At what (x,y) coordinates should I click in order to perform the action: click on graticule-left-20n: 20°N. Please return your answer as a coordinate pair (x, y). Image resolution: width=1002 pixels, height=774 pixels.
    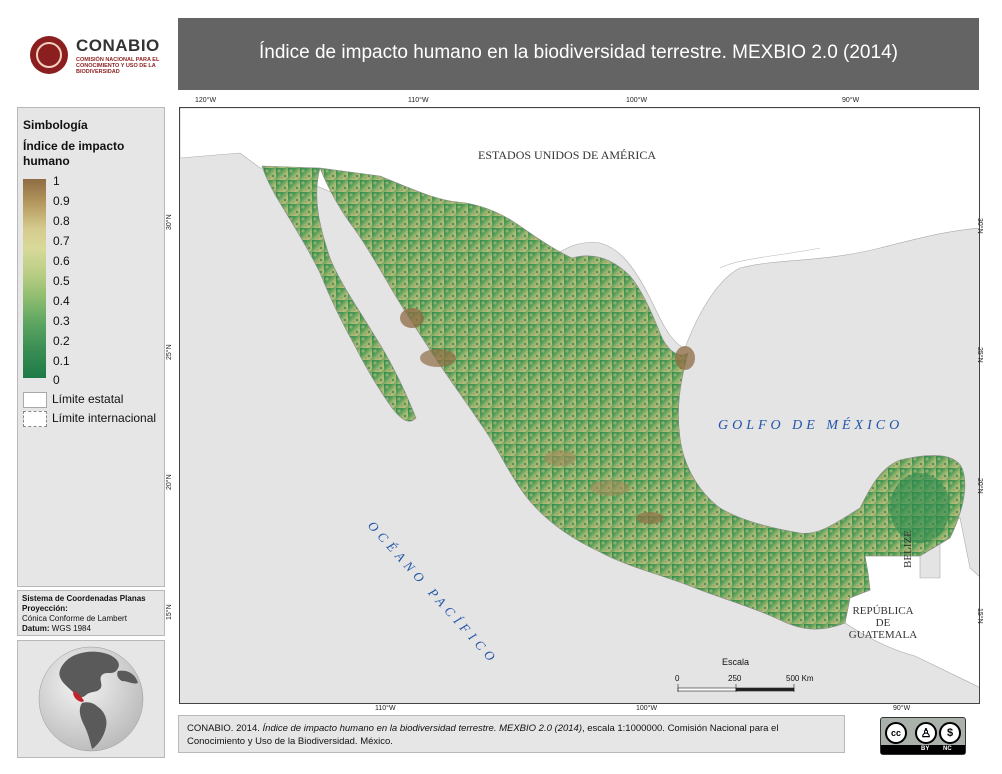
    Looking at the image, I should click on (169, 482).